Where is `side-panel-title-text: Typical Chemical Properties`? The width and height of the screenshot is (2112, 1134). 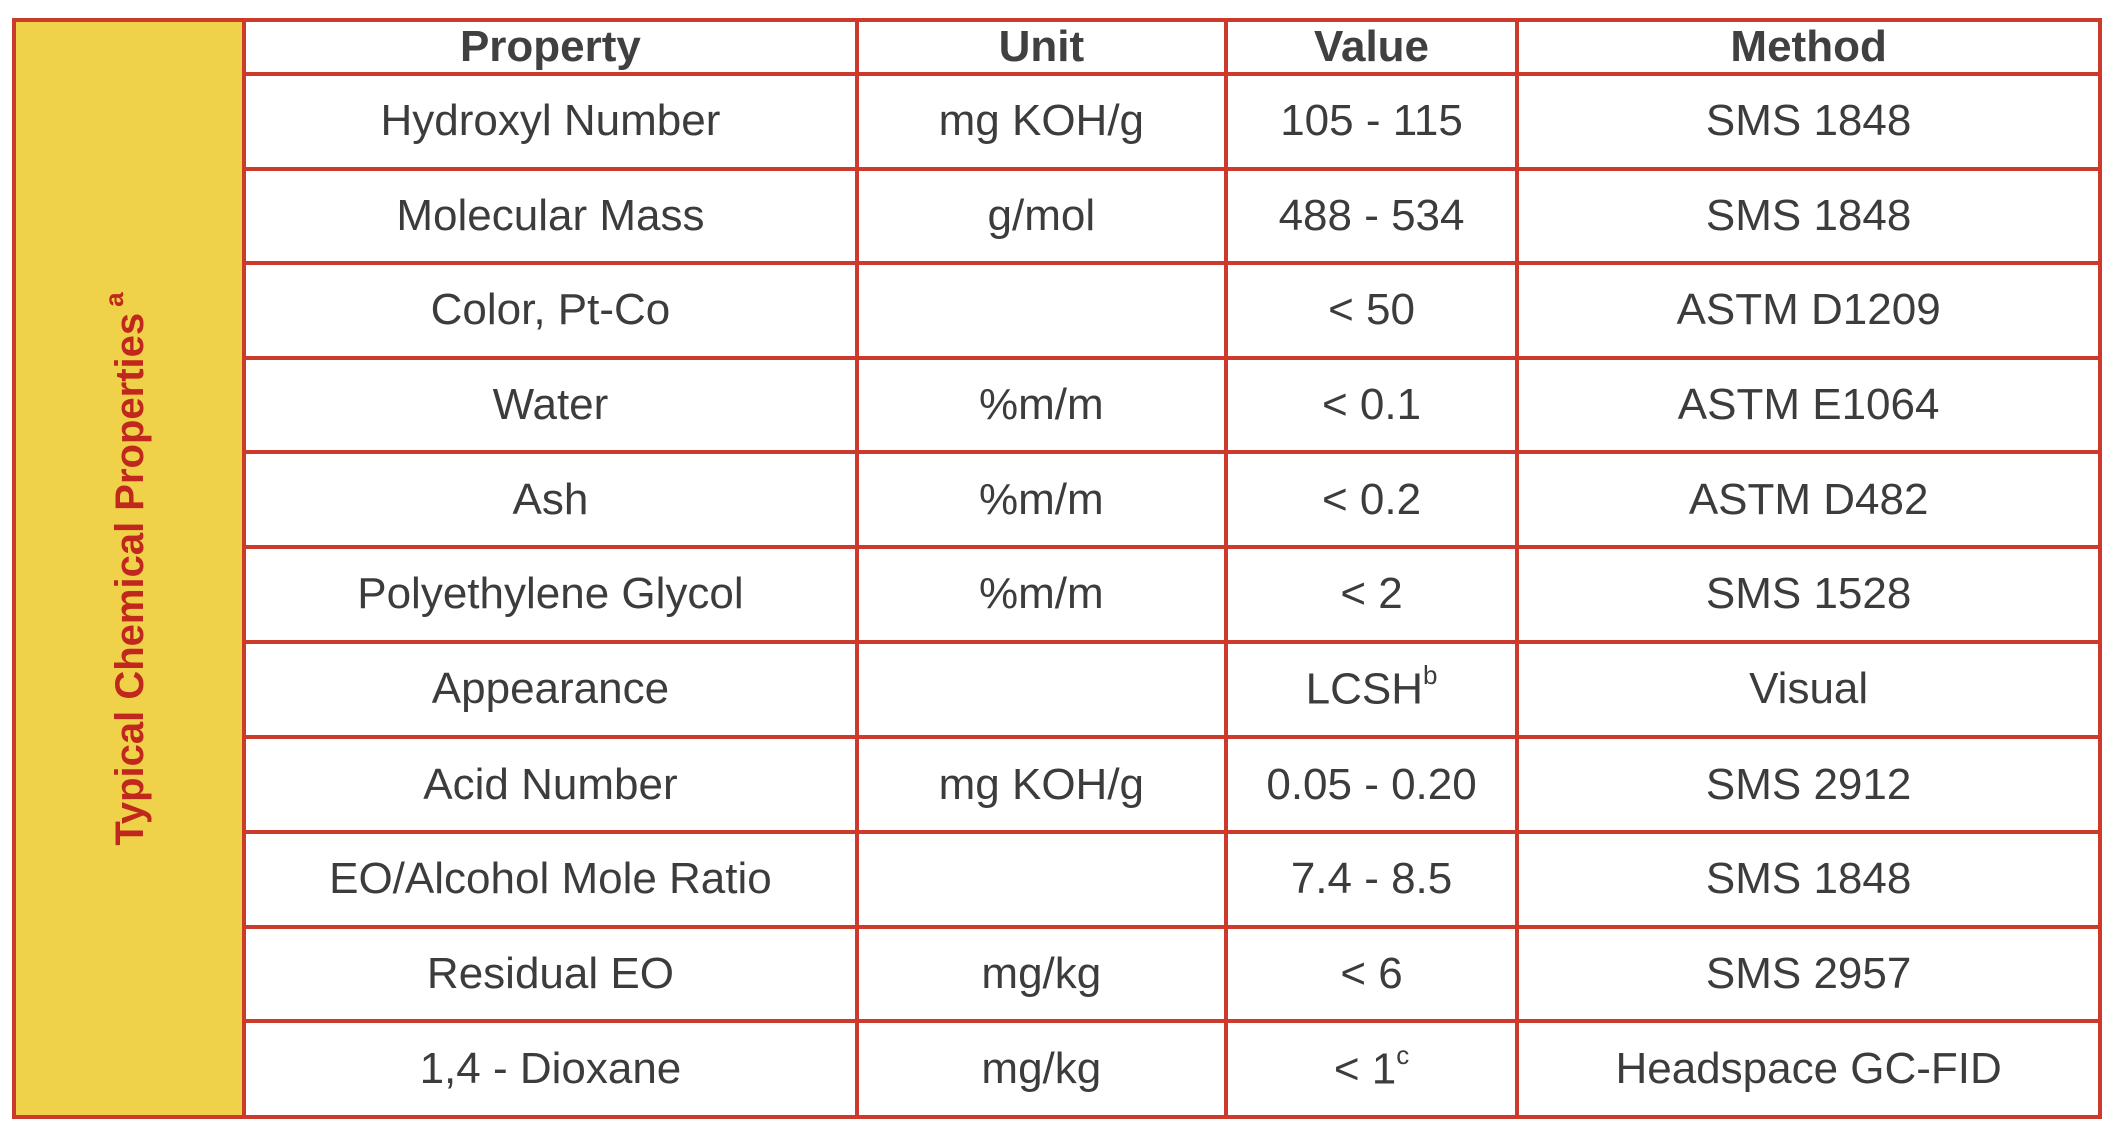 side-panel-title-text: Typical Chemical Properties is located at coordinates (130, 579).